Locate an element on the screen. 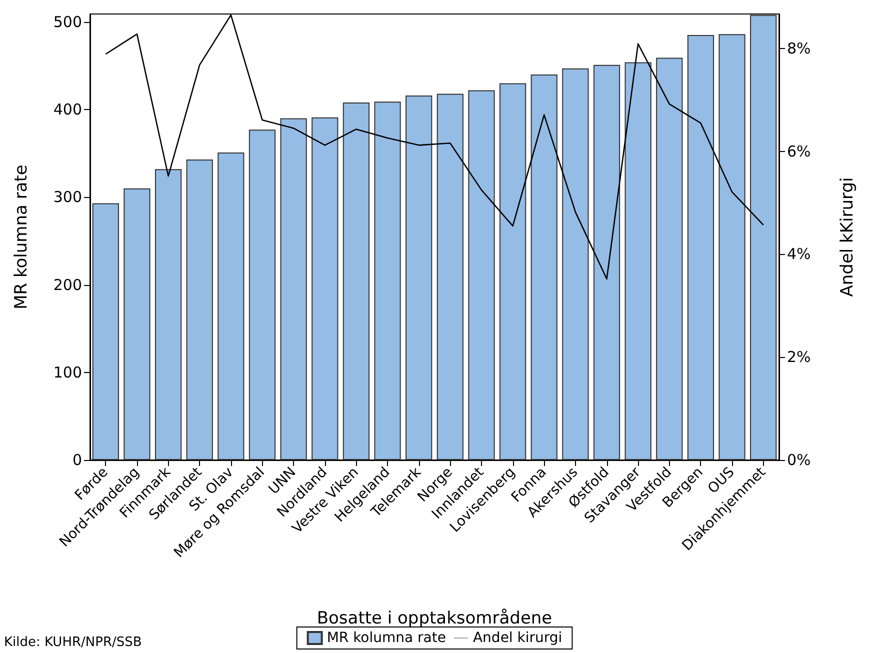 The image size is (869, 653). y2-tick-label: 0% is located at coordinates (799, 460).